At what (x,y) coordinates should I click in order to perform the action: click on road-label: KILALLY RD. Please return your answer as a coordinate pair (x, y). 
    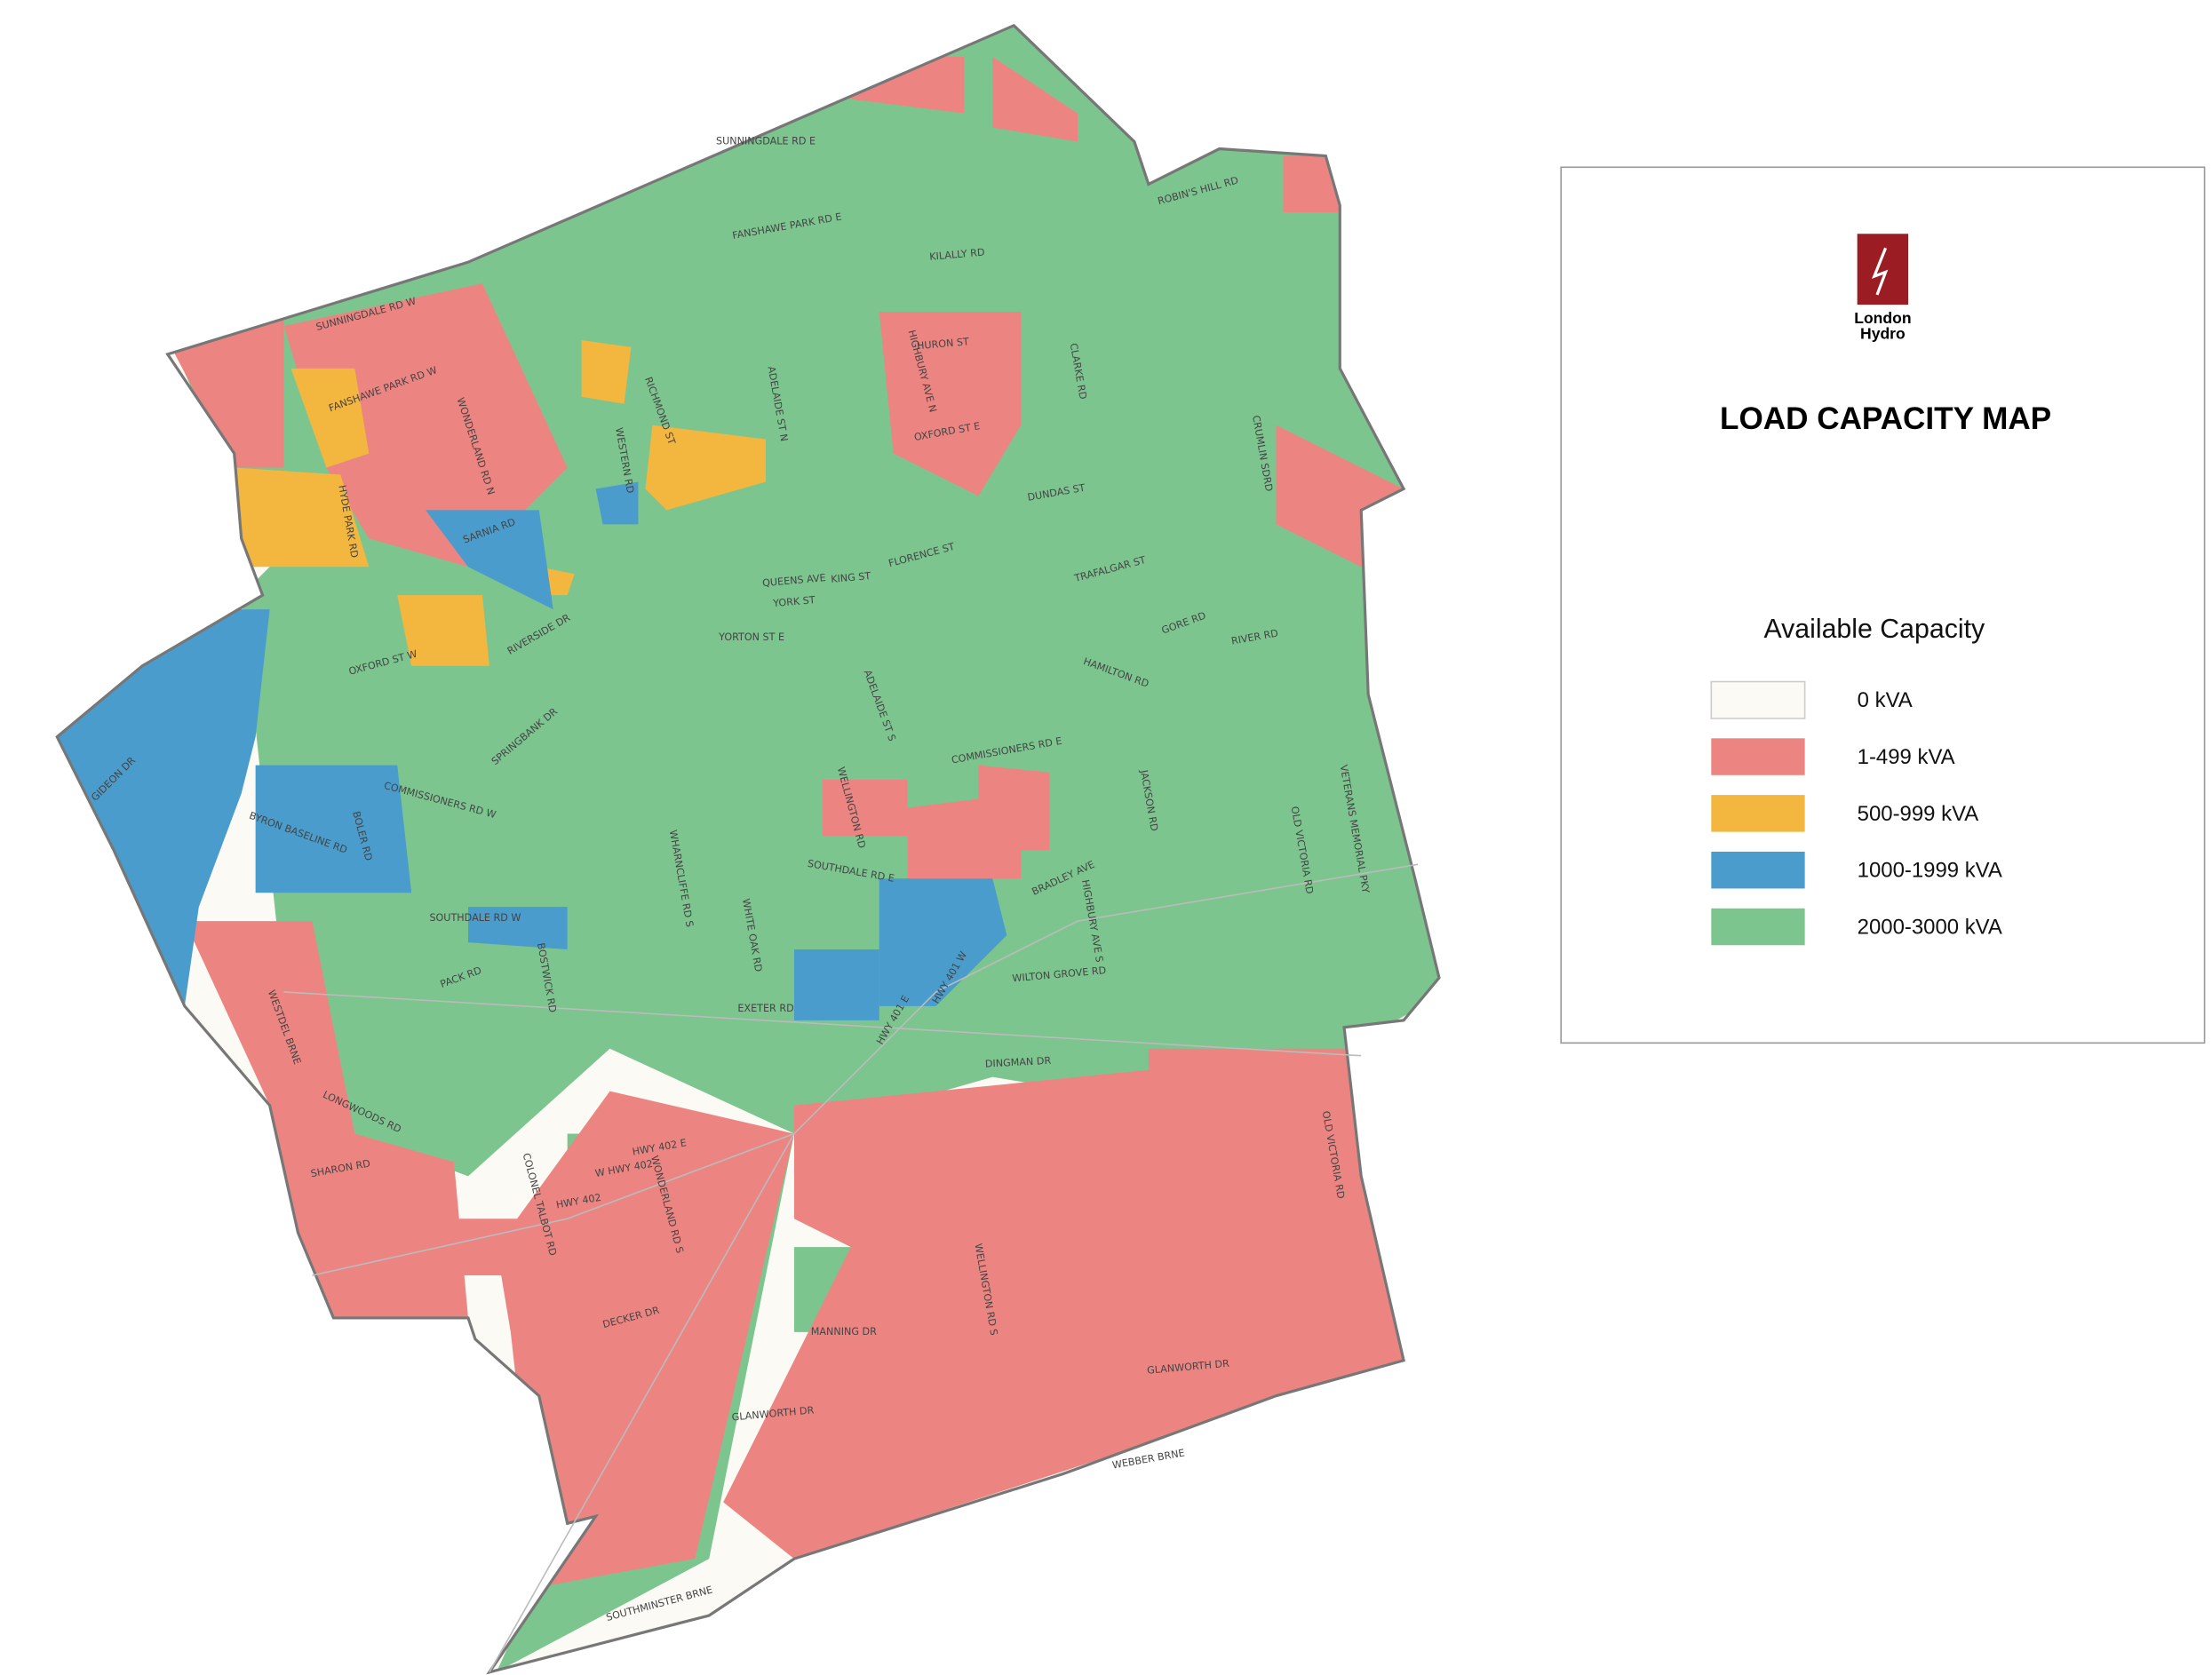
    Looking at the image, I should click on (957, 255).